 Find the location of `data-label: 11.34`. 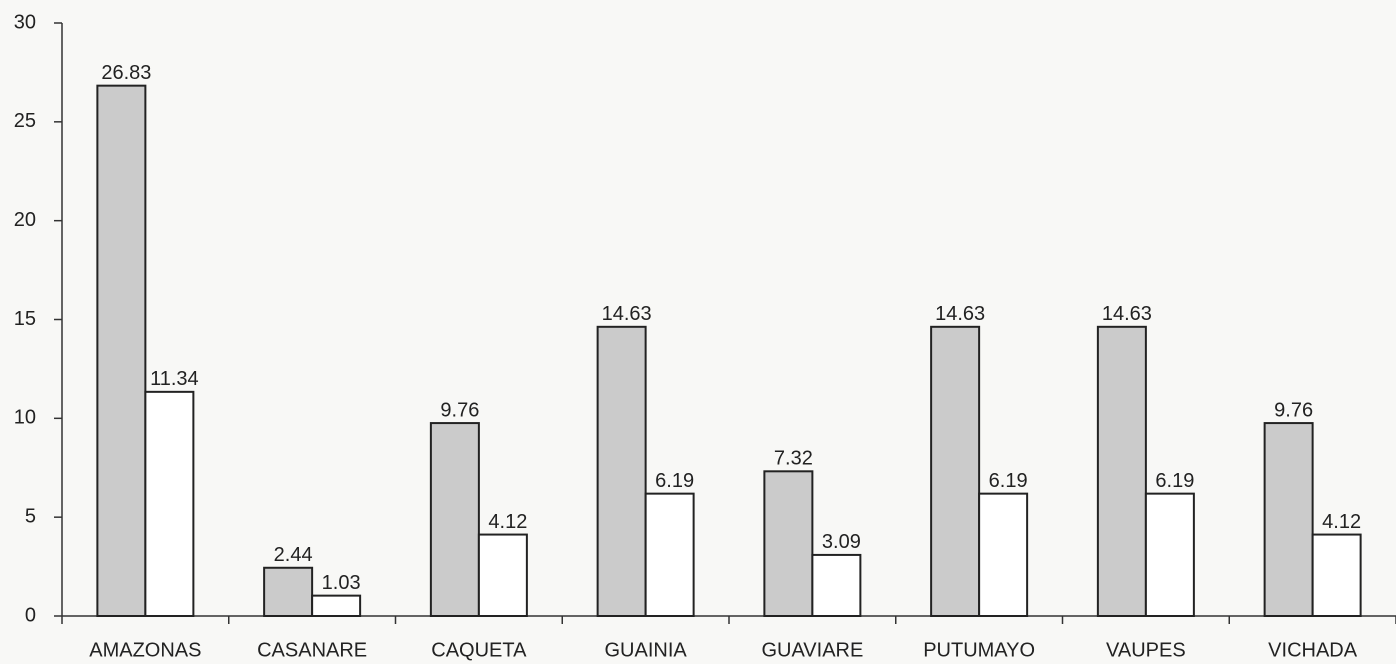

data-label: 11.34 is located at coordinates (174, 379).